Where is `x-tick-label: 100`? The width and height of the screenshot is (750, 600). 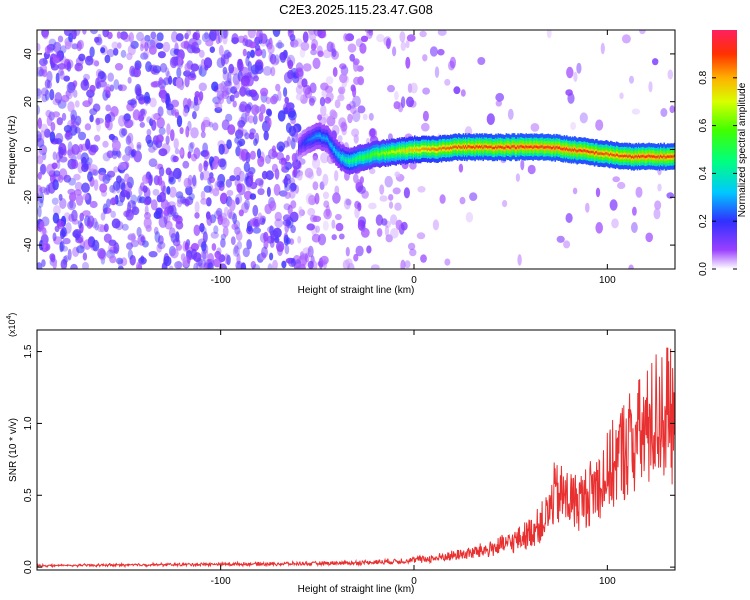
x-tick-label: 100 is located at coordinates (607, 280).